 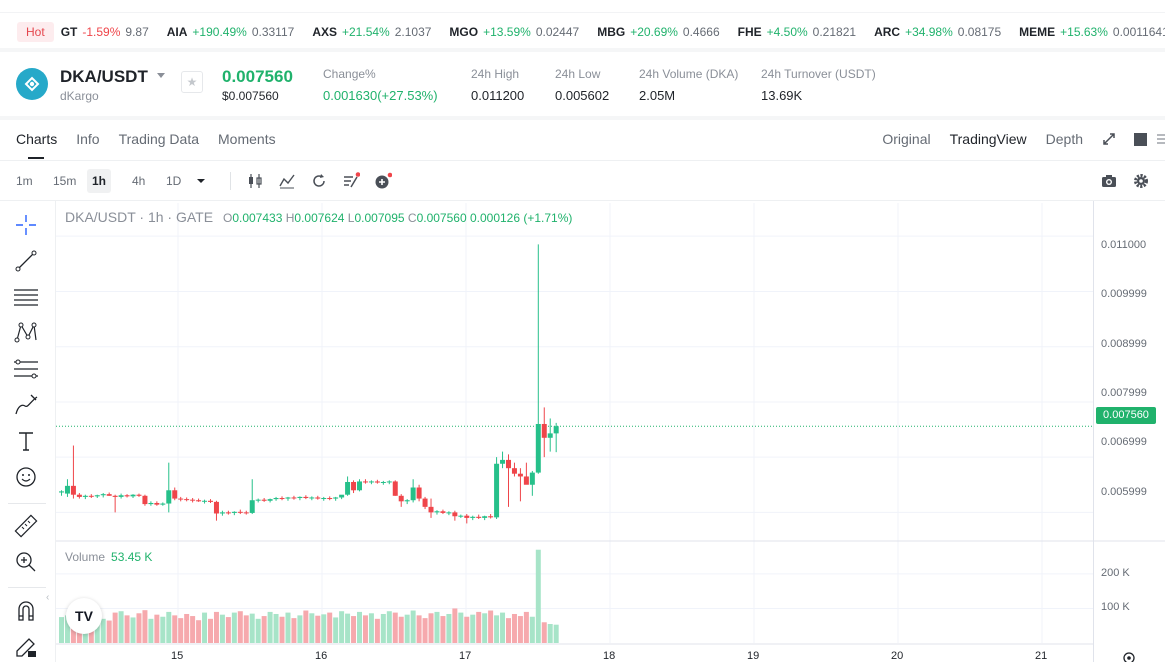 What do you see at coordinates (287, 181) in the screenshot?
I see `indicators-icon` at bounding box center [287, 181].